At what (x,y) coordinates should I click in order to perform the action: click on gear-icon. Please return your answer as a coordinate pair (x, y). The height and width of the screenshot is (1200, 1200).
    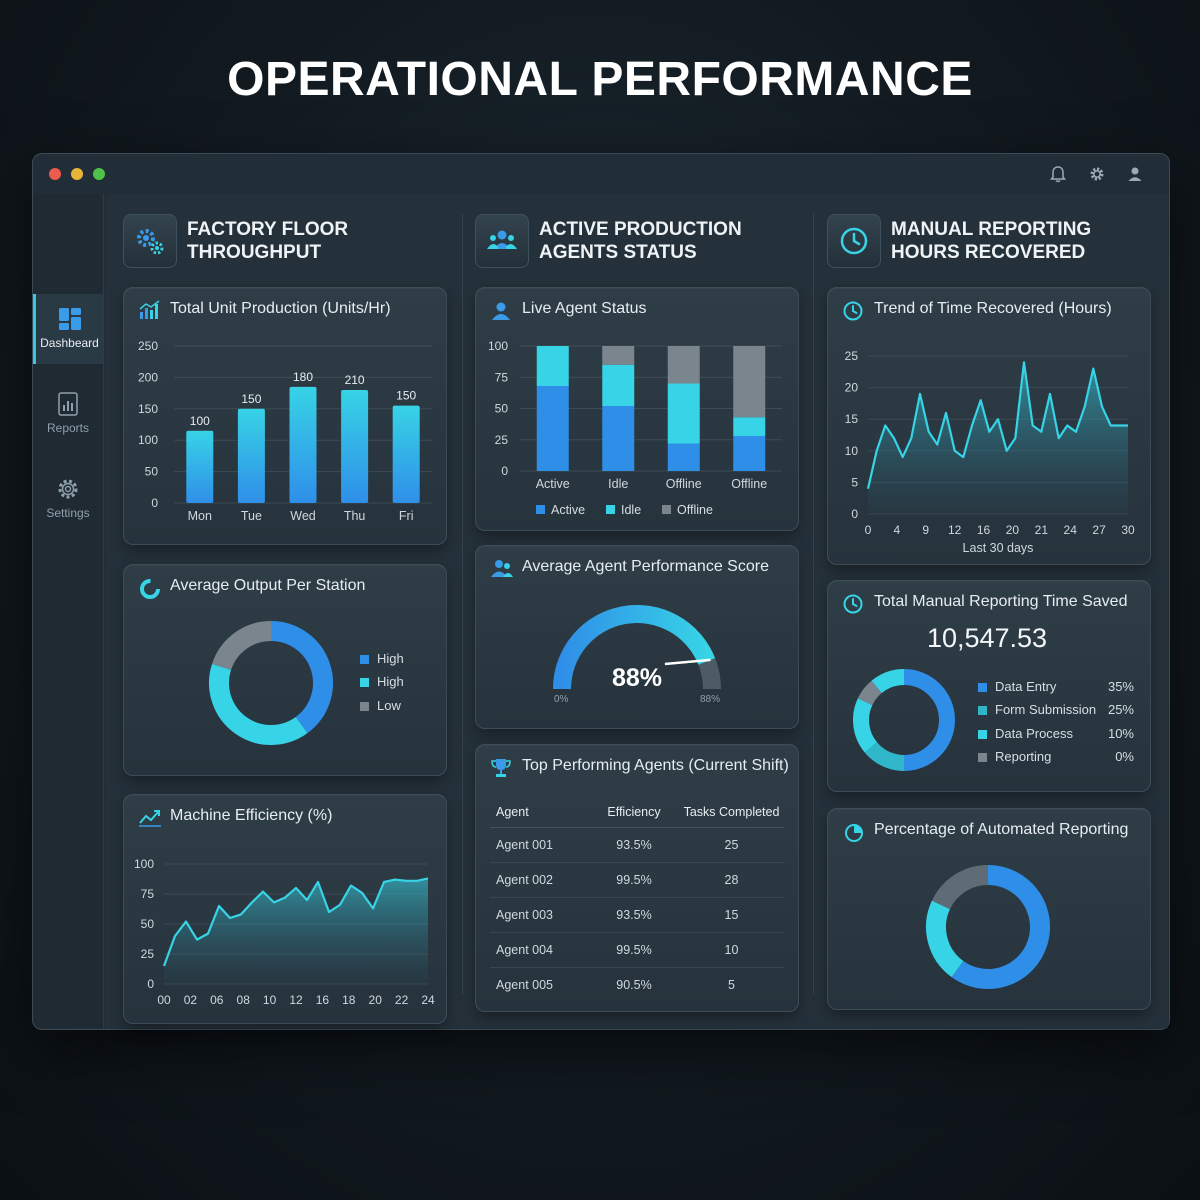
    Looking at the image, I should click on (1097, 174).